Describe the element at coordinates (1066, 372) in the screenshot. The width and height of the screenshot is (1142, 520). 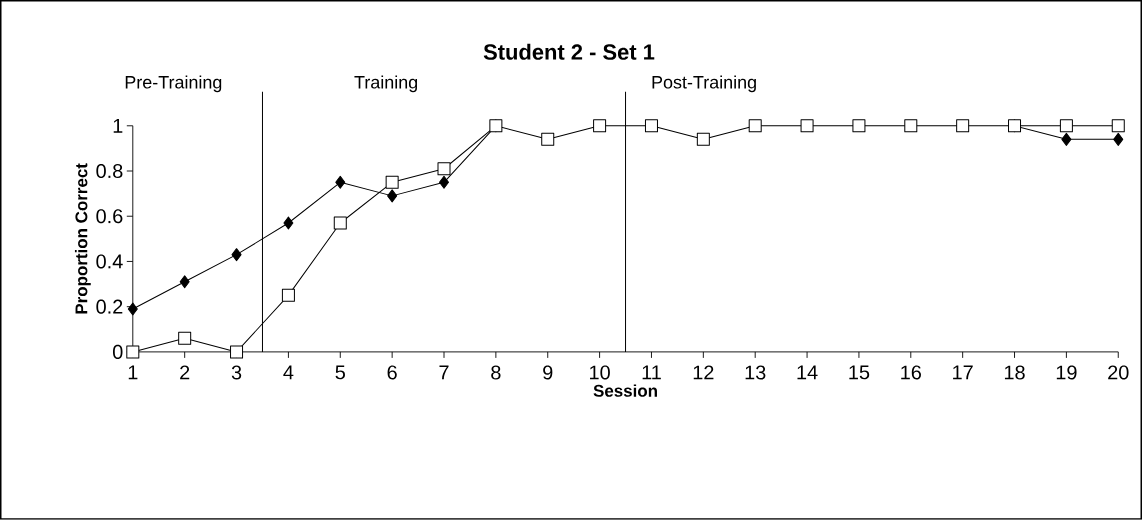
I see `x-tick-label: 19` at that location.